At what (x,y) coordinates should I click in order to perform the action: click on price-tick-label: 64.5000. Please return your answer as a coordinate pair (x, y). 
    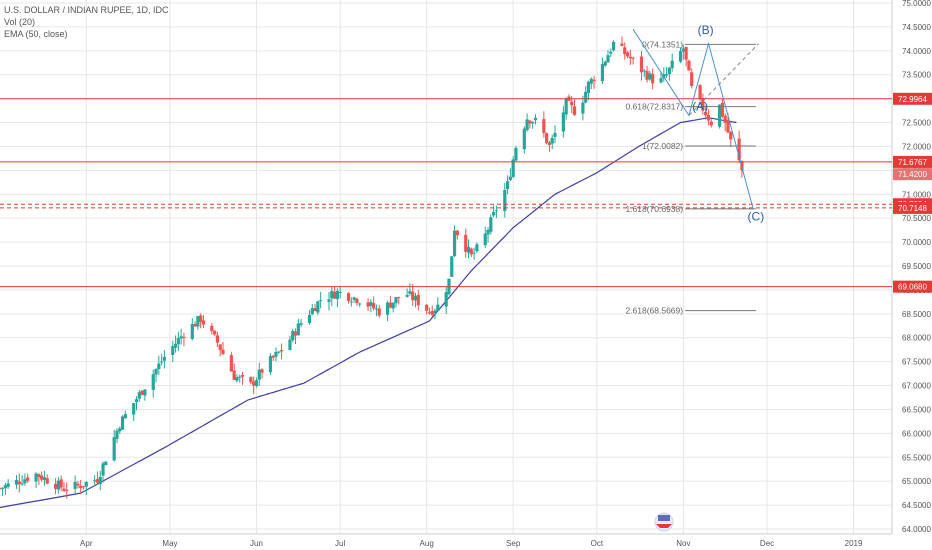
    Looking at the image, I should click on (916, 505).